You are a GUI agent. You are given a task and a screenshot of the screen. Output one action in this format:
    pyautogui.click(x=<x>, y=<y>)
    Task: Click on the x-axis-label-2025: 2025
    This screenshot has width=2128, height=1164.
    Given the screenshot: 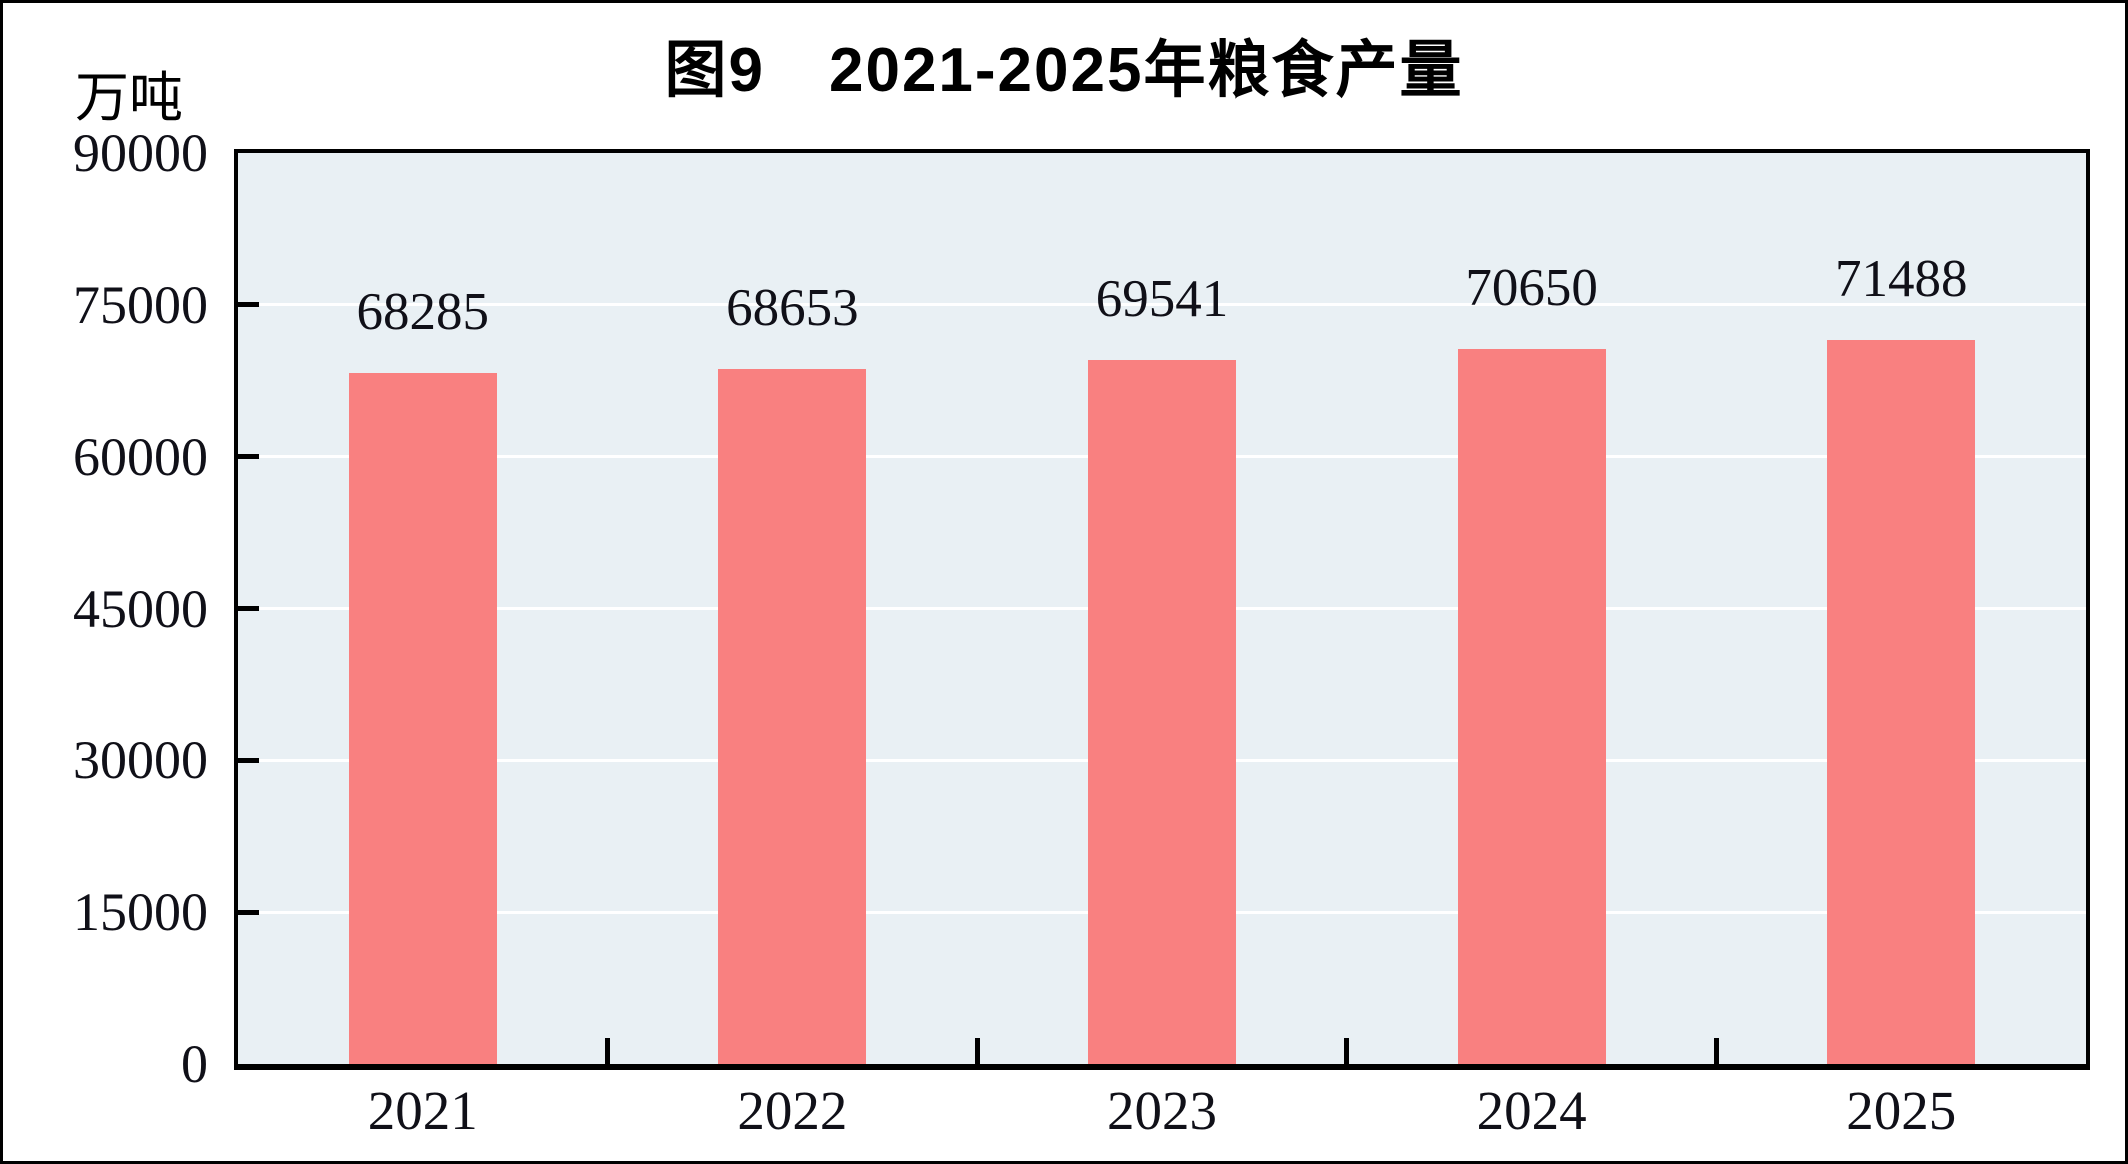 What is the action you would take?
    pyautogui.click(x=1901, y=1110)
    